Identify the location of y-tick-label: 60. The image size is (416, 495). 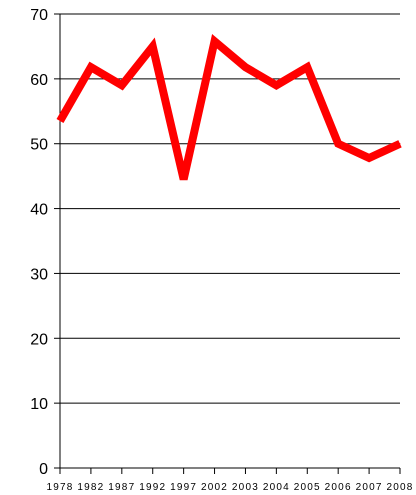
(39, 80).